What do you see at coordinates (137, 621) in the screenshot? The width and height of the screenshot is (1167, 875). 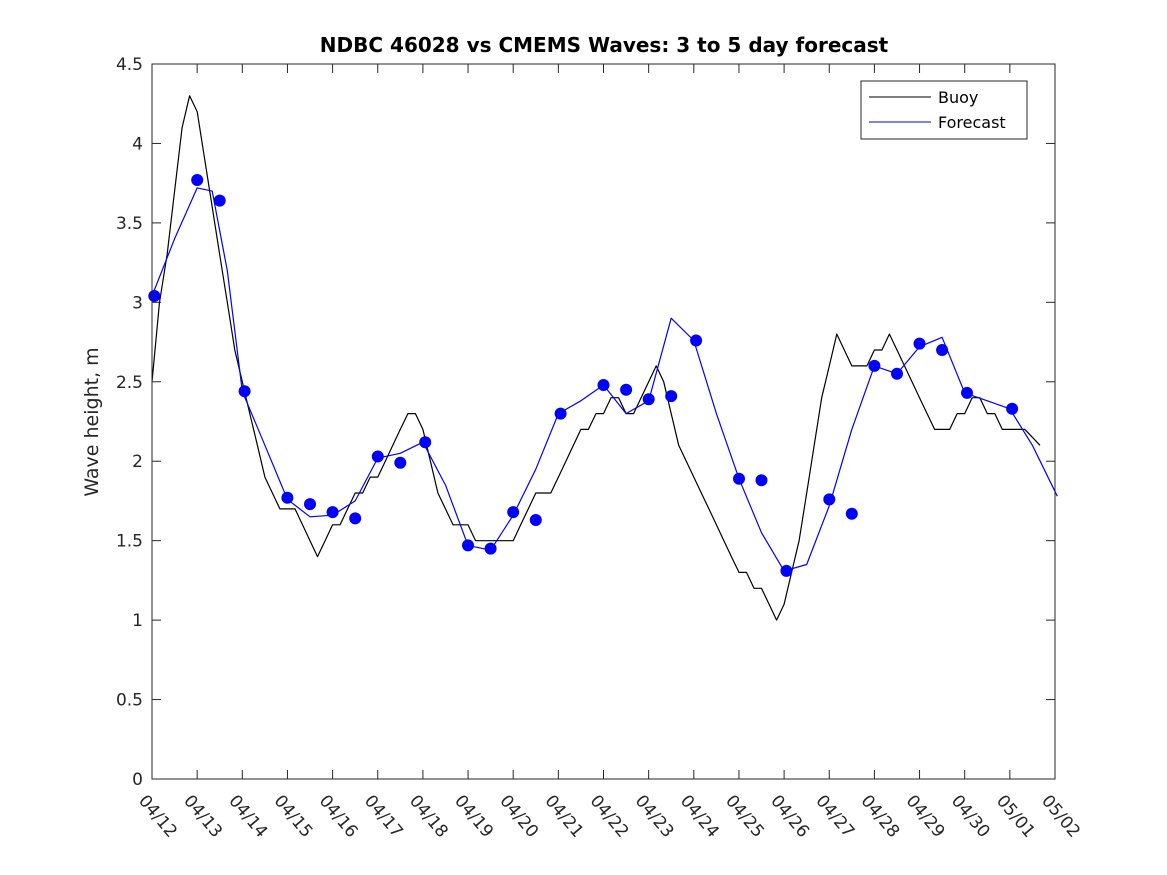 I see `y-tick-label: 1` at bounding box center [137, 621].